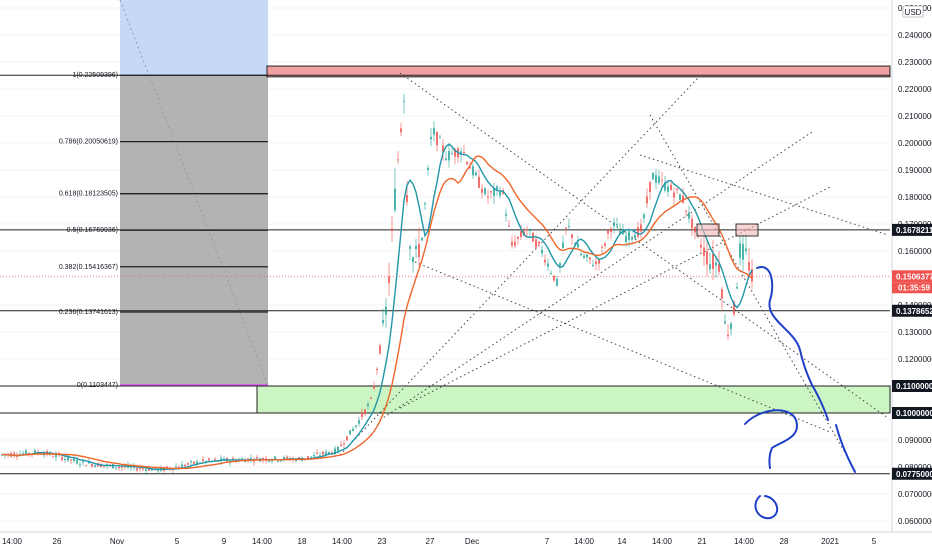 The image size is (932, 555). What do you see at coordinates (915, 494) in the screenshot?
I see `price-axis-tick-label: 0.07000000` at bounding box center [915, 494].